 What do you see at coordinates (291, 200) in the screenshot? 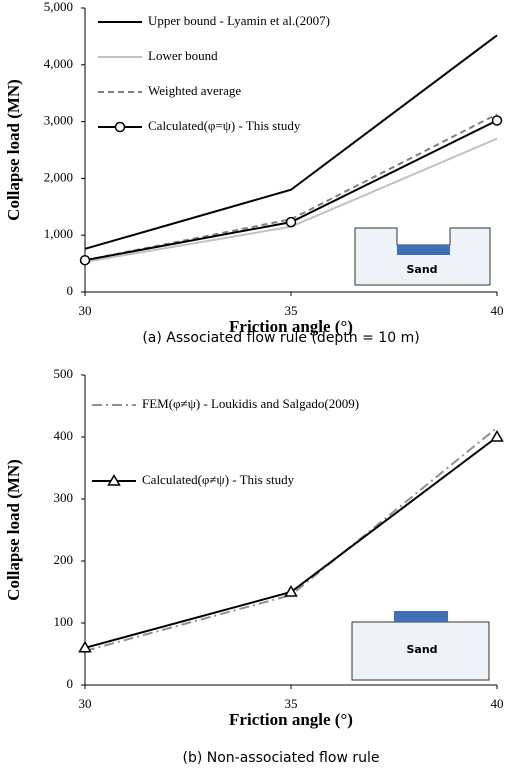
I see `series-line` at bounding box center [291, 200].